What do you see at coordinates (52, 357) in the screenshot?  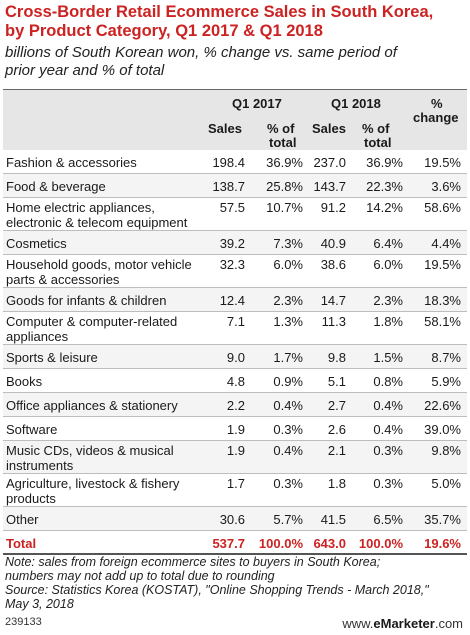 I see `row-label-line: Sports & leisure` at bounding box center [52, 357].